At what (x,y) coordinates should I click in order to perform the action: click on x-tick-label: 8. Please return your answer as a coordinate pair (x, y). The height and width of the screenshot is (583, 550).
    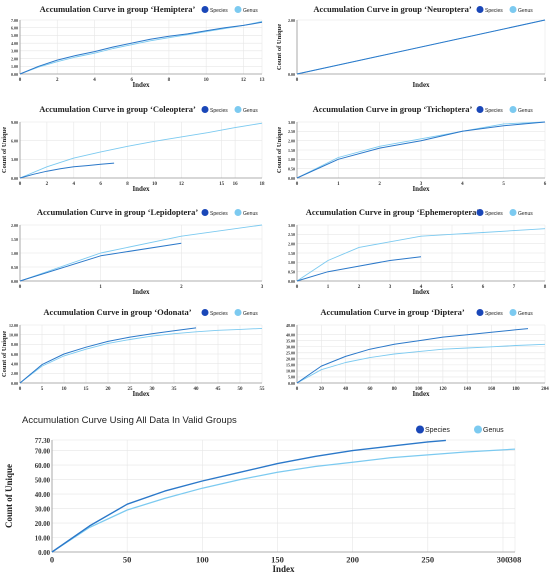
    Looking at the image, I should click on (545, 287).